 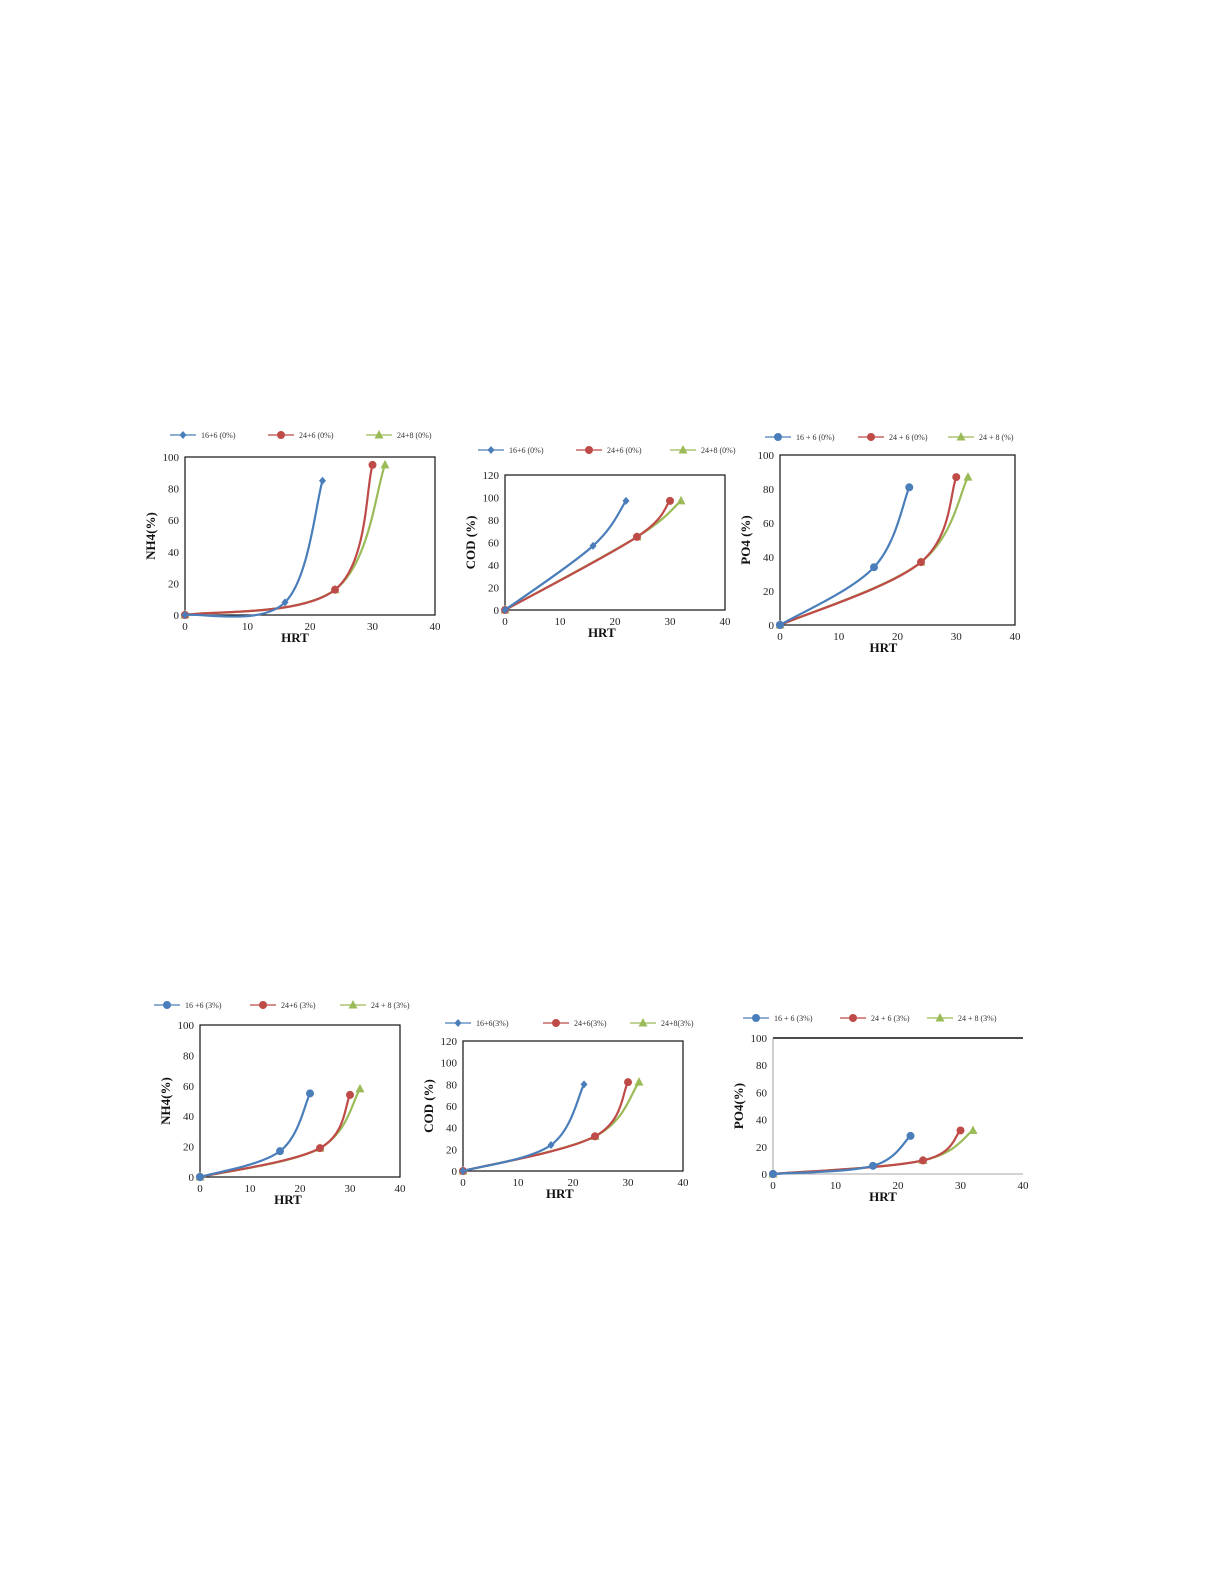 What do you see at coordinates (977, 1018) in the screenshot?
I see `legend-label: 24 + 8 (3%)` at bounding box center [977, 1018].